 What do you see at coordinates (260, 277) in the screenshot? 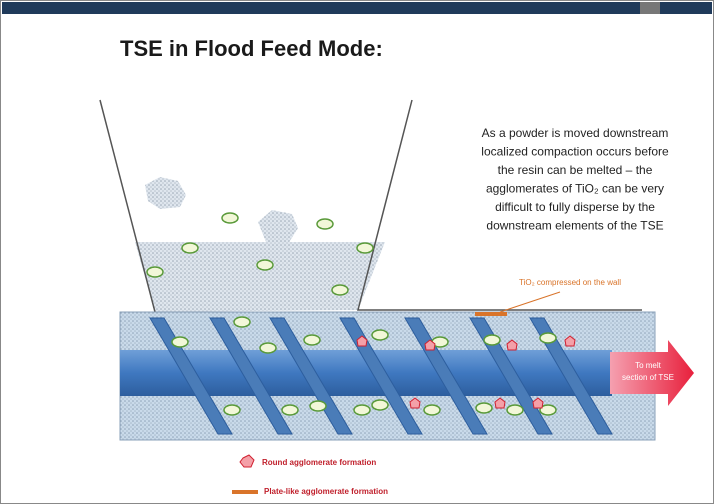
I see `hopper-powder` at bounding box center [260, 277].